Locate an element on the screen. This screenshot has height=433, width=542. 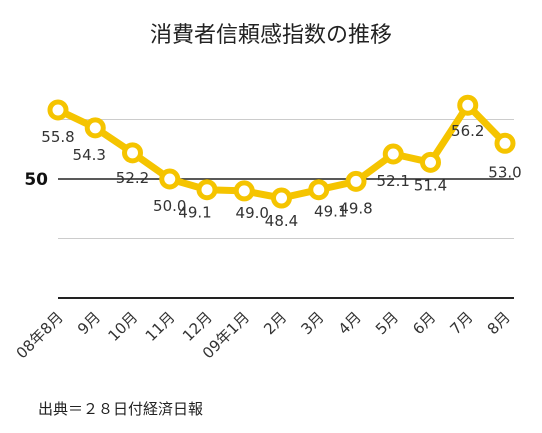
data-label: 55.8 is located at coordinates (57, 137).